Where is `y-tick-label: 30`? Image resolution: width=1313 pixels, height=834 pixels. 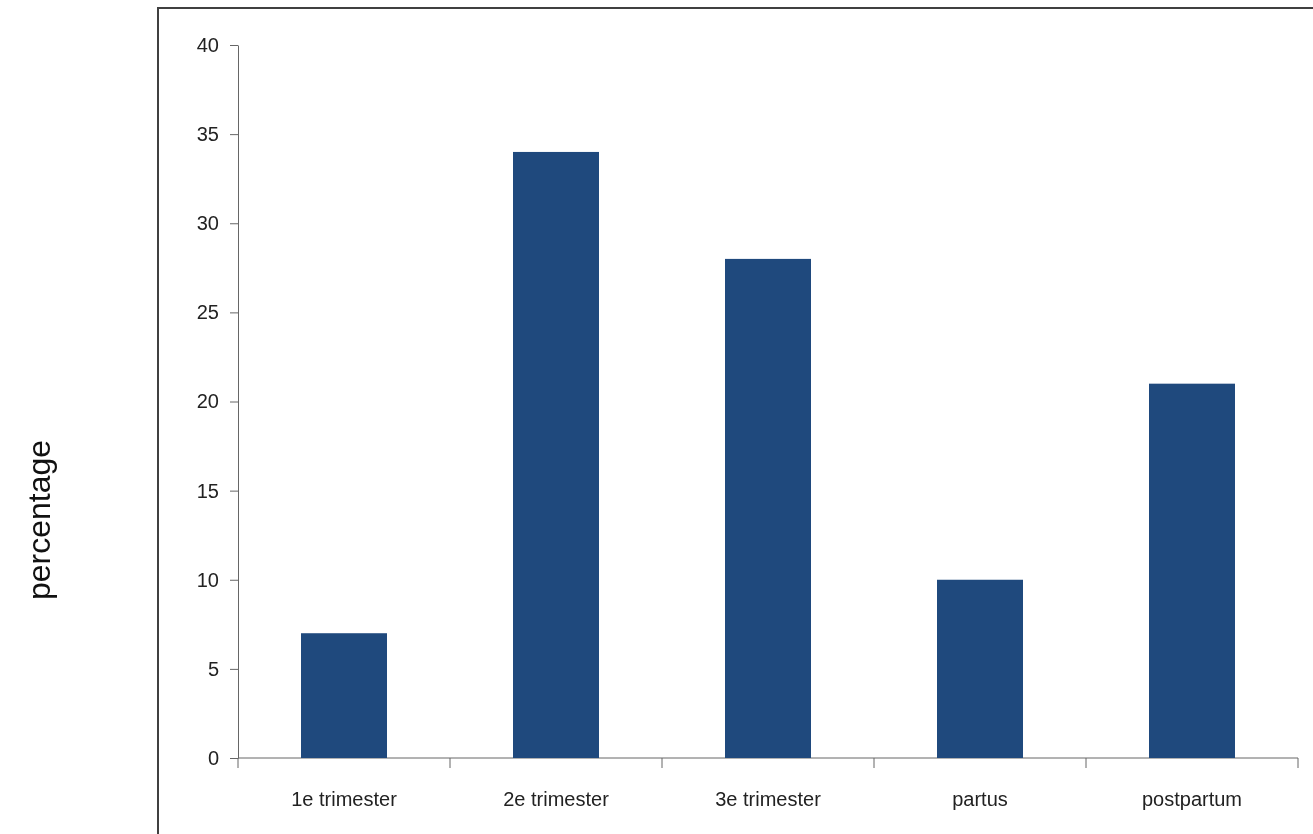 y-tick-label: 30 is located at coordinates (207, 223).